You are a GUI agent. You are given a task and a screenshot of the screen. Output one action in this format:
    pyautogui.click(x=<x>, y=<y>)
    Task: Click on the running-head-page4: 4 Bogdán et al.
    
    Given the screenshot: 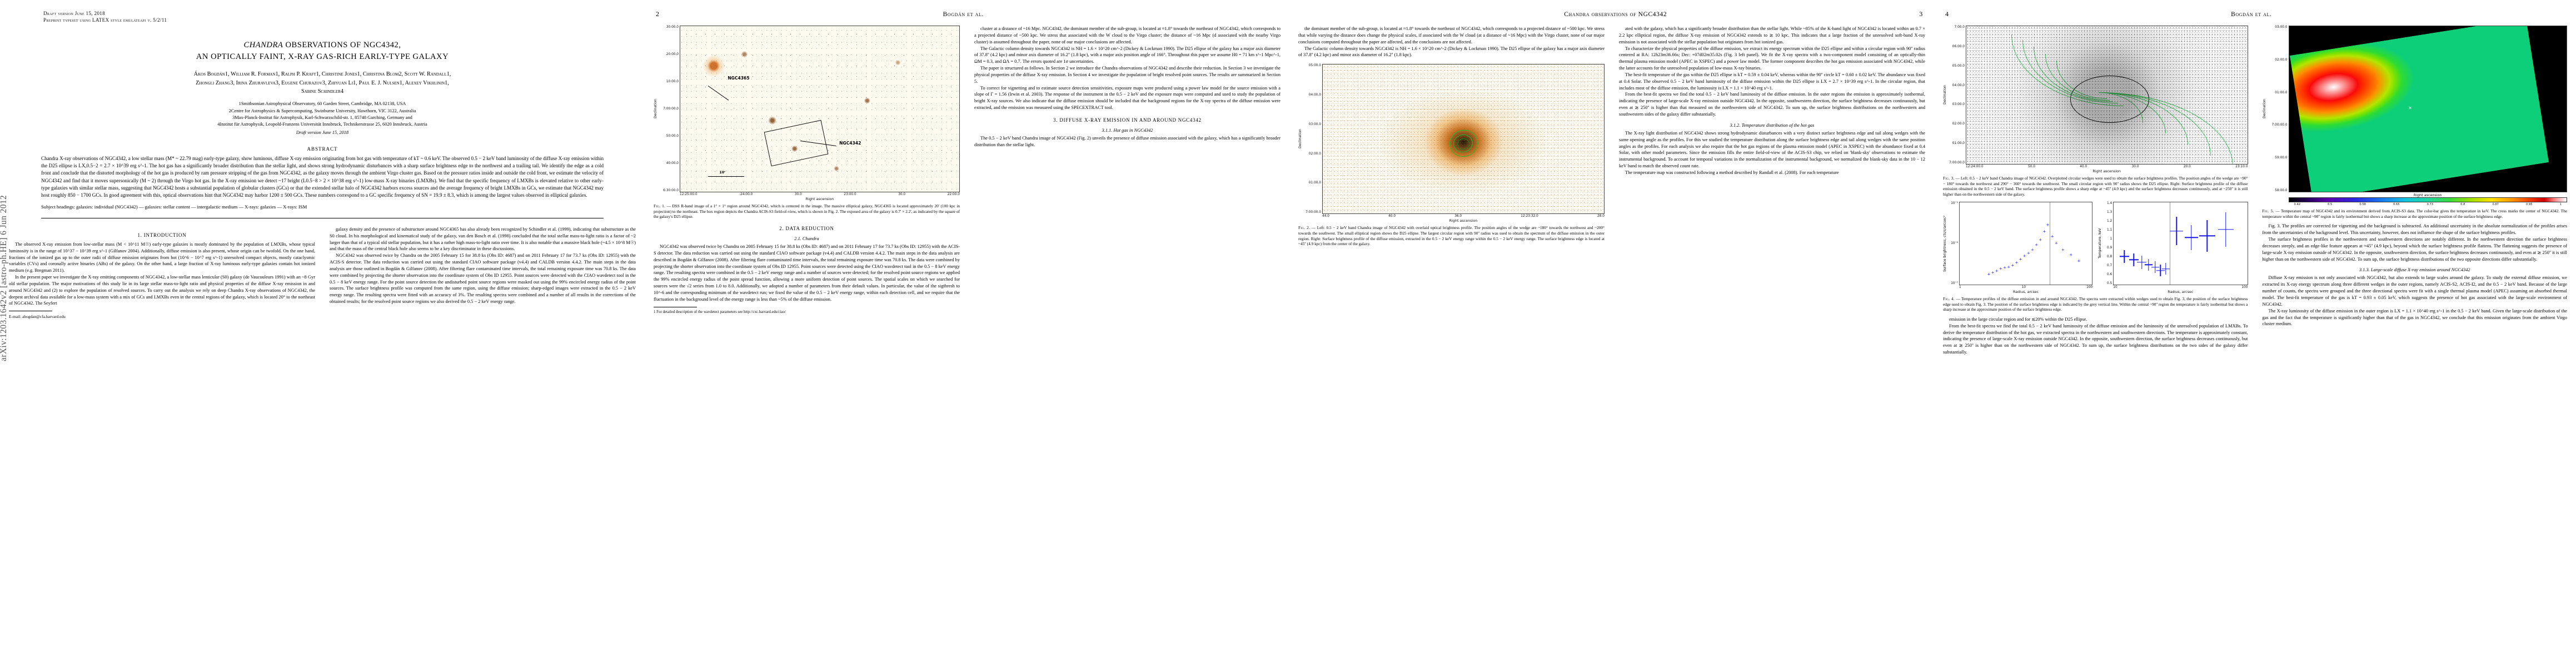 What is the action you would take?
    pyautogui.click(x=2255, y=14)
    